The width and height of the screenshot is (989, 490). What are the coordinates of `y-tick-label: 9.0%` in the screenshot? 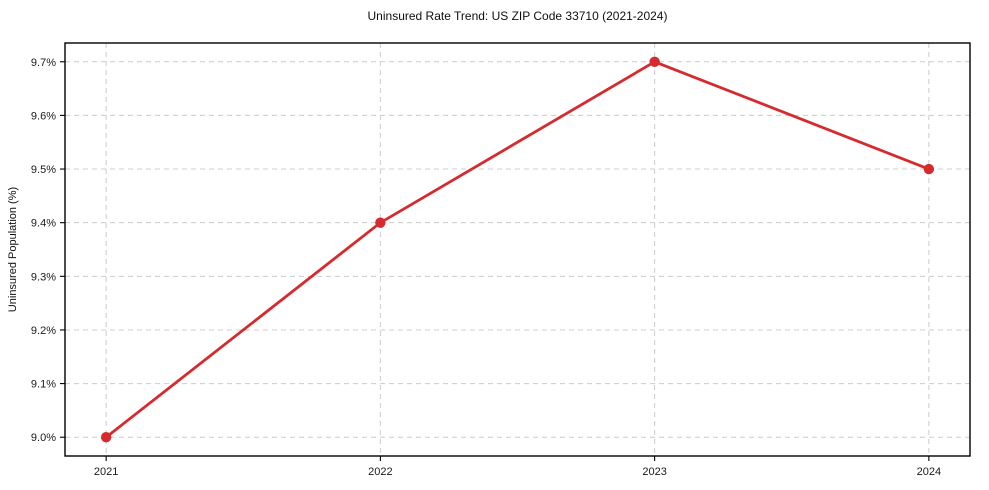 It's located at (43, 438).